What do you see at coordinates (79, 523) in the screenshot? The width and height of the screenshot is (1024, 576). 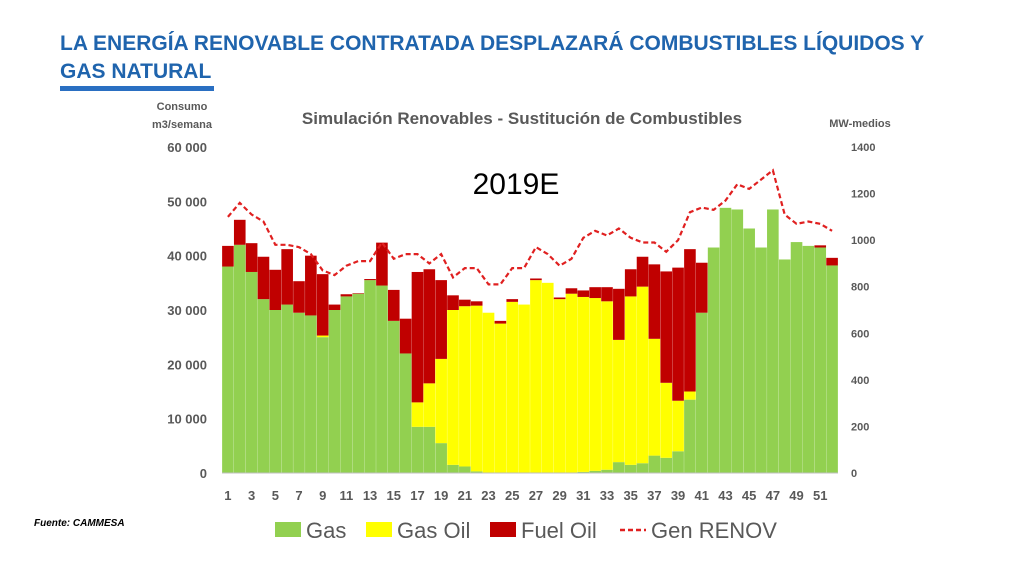 I see `source-note: Fuente: CAMMESA` at bounding box center [79, 523].